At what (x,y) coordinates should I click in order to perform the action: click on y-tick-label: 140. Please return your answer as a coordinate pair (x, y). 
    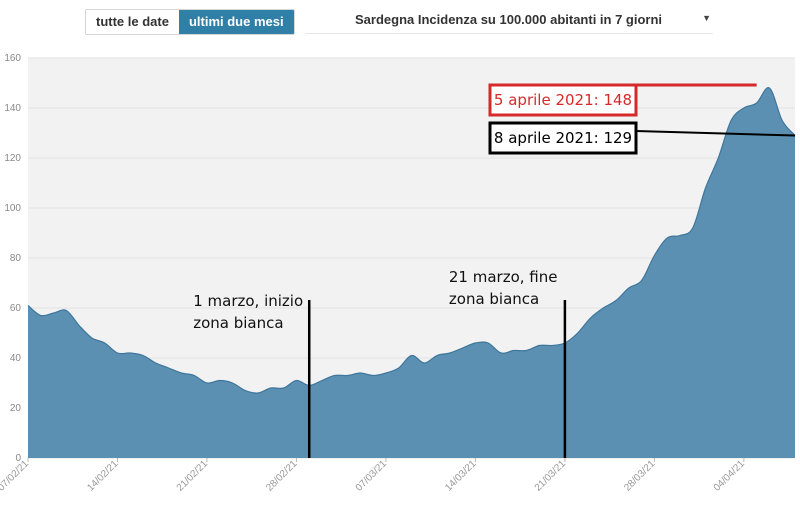
    Looking at the image, I should click on (12, 108).